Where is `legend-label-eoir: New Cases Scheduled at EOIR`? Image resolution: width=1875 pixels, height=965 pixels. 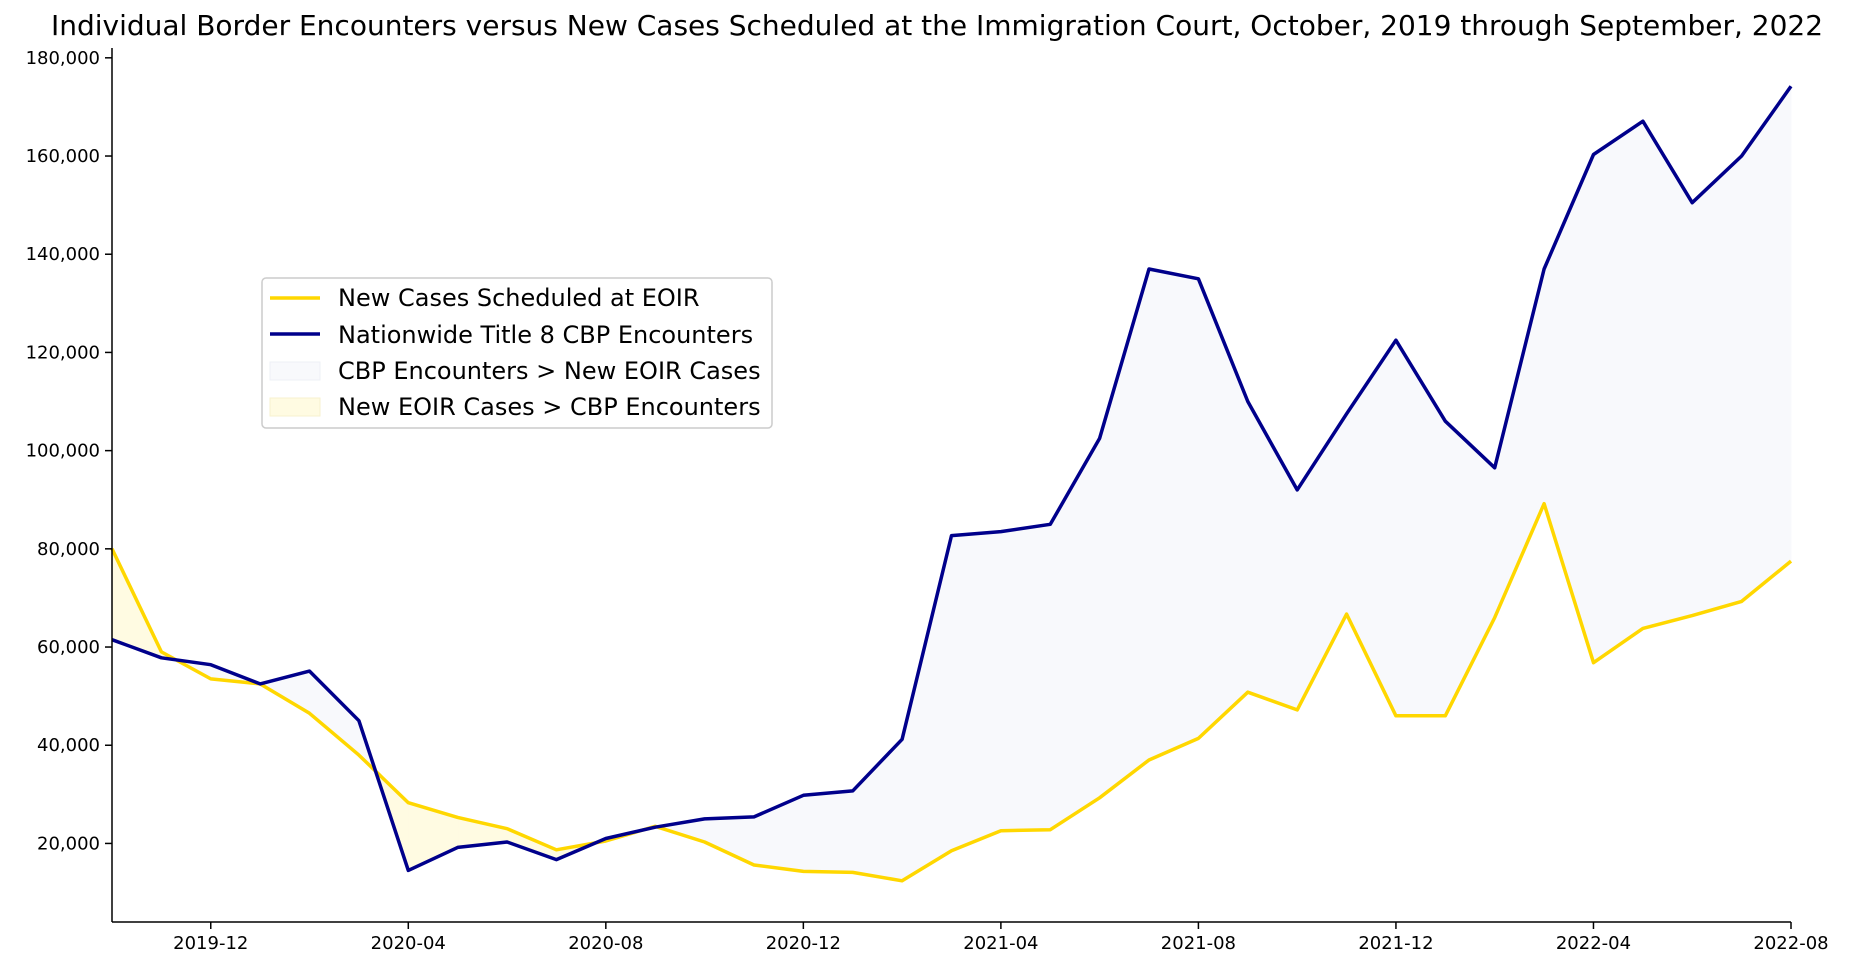
legend-label-eoir: New Cases Scheduled at EOIR is located at coordinates (519, 298).